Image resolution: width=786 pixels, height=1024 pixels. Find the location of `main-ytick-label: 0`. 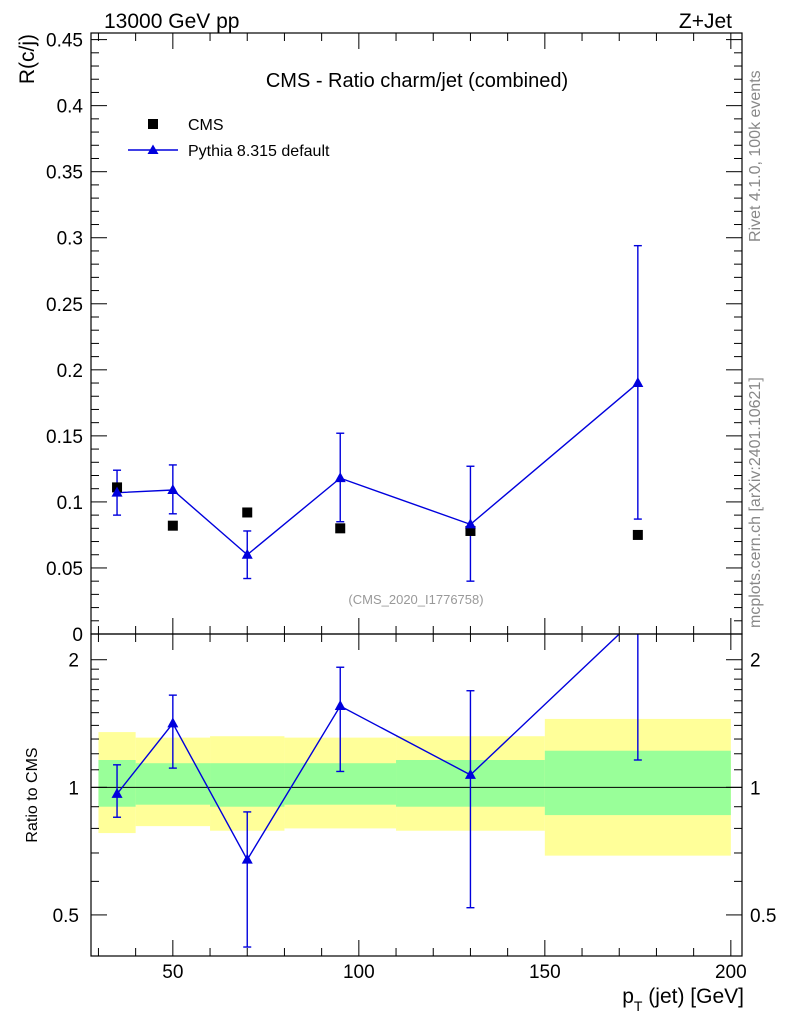

main-ytick-label: 0 is located at coordinates (77, 635).